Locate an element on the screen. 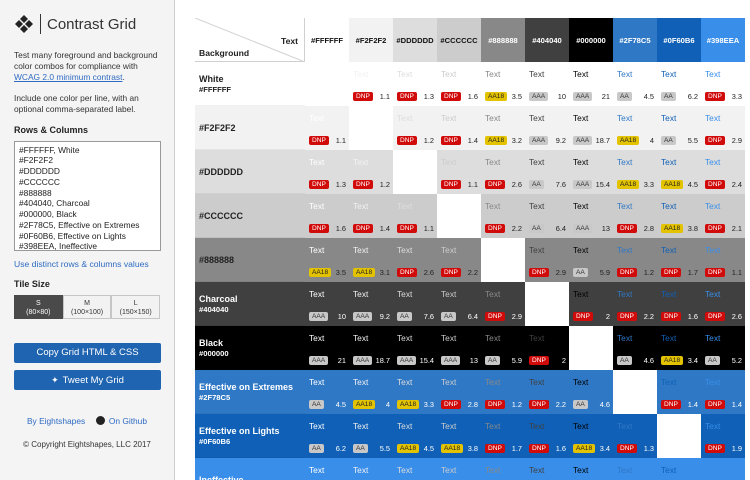  tile-size-small: S (80×80) is located at coordinates (38, 306).